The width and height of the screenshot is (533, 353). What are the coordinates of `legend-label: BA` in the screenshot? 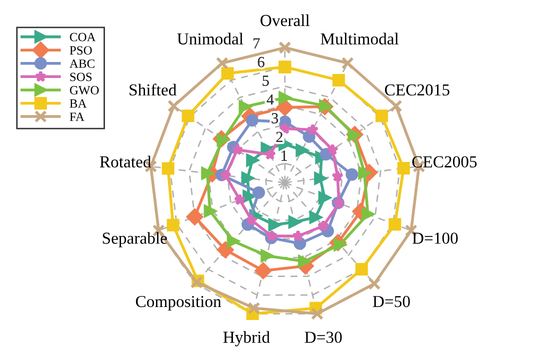 It's located at (78, 103).